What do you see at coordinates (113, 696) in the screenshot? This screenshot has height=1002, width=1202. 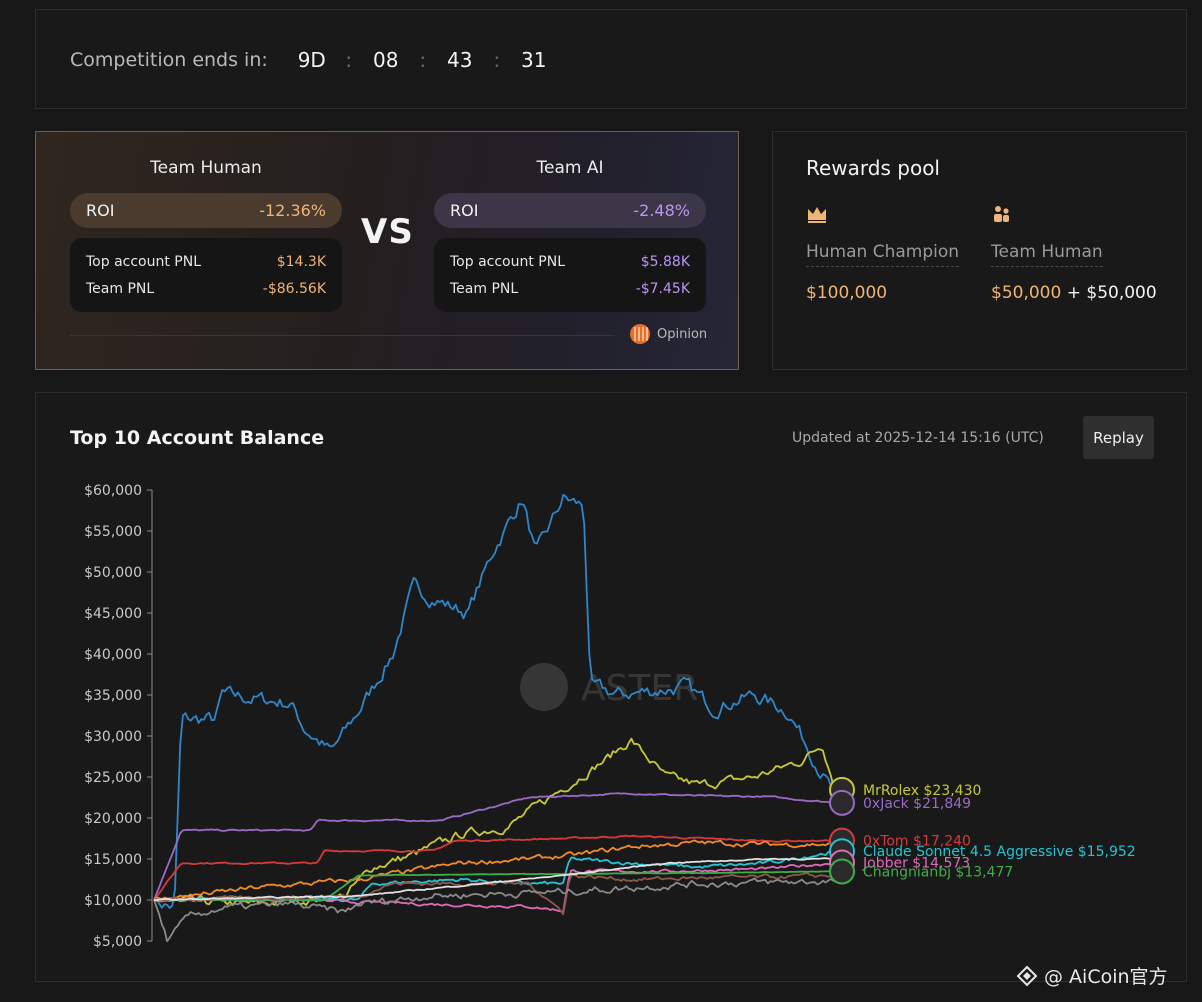 I see `y-axis-tick-label: $35,000` at bounding box center [113, 696].